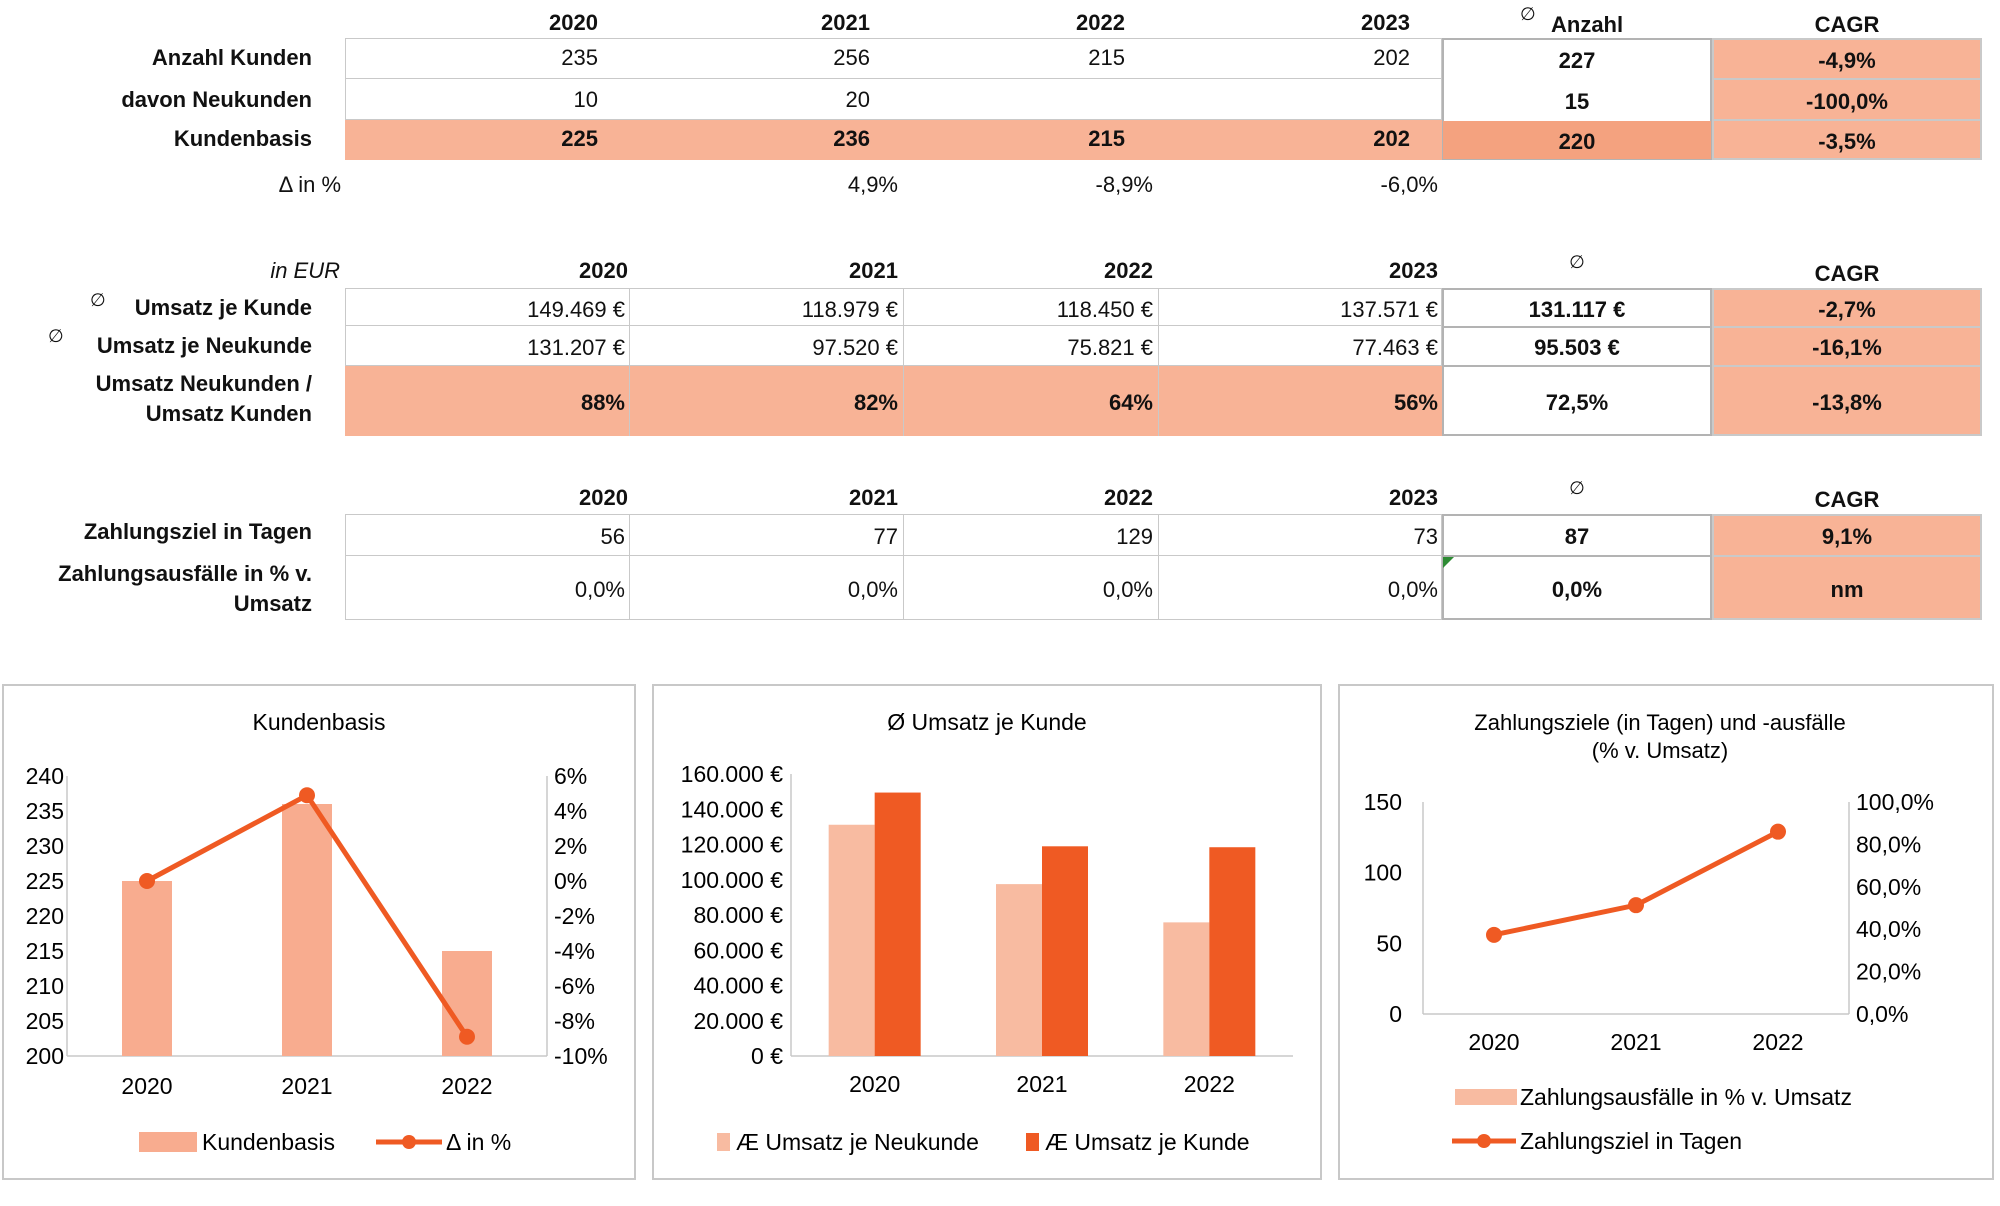 The height and width of the screenshot is (1206, 2000). What do you see at coordinates (1448, 562) in the screenshot?
I see `cell-comment-marker` at bounding box center [1448, 562].